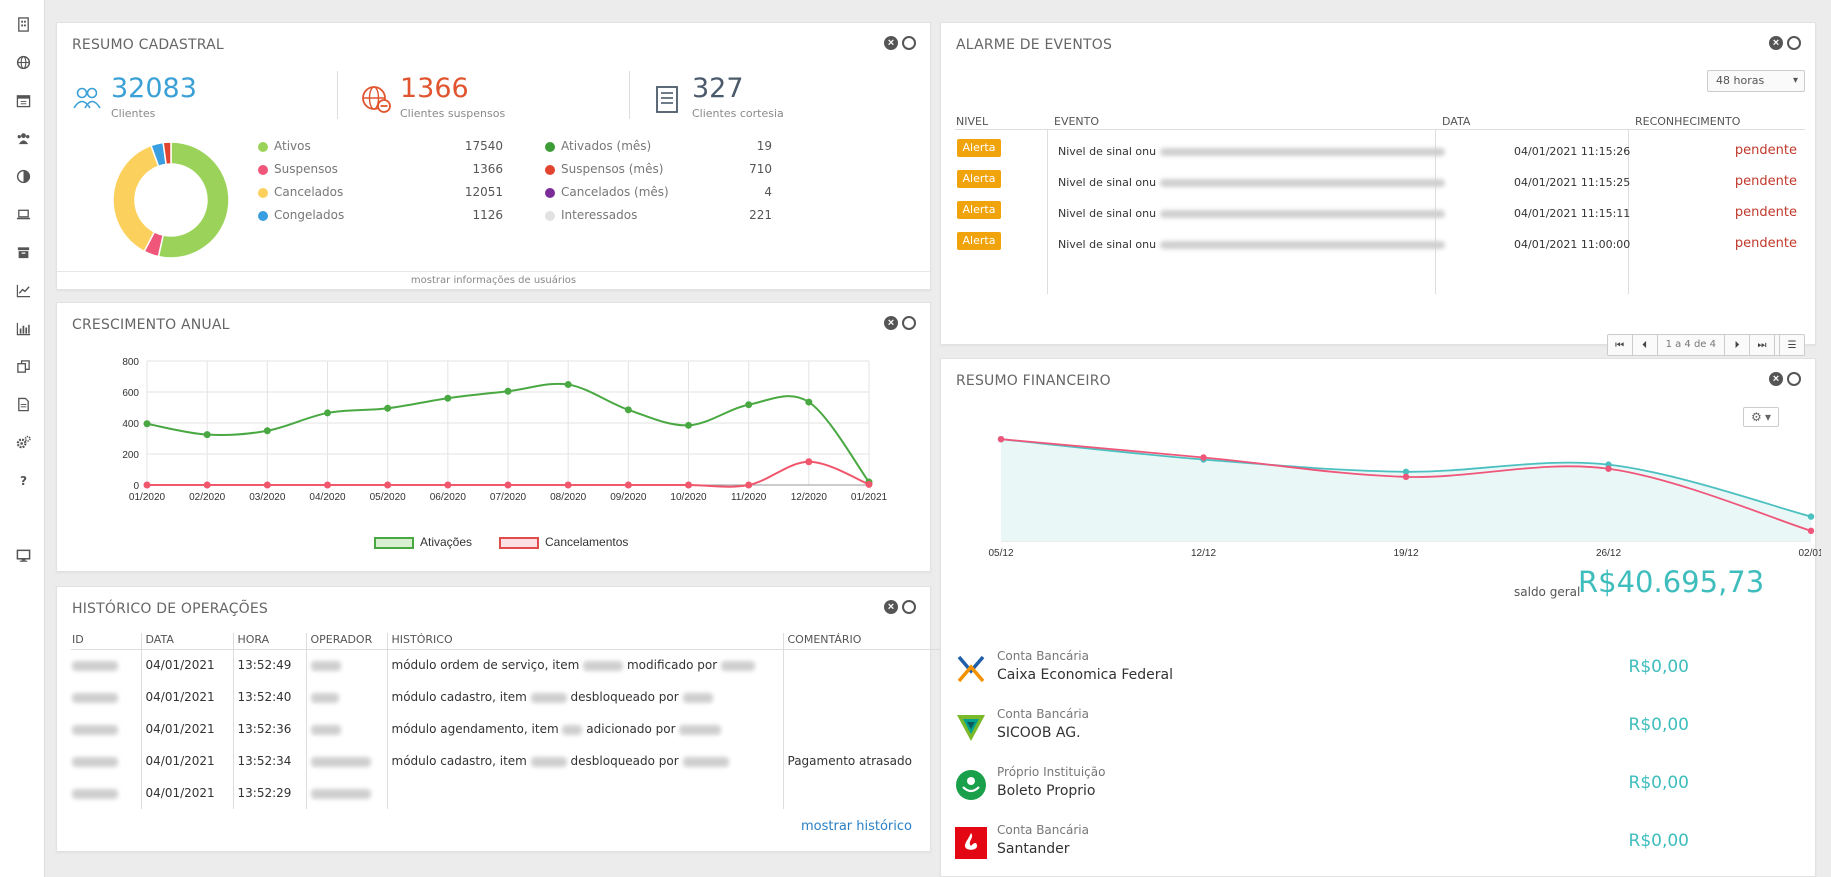 Image resolution: width=1831 pixels, height=877 pixels. I want to click on line-chart-icon, so click(23, 290).